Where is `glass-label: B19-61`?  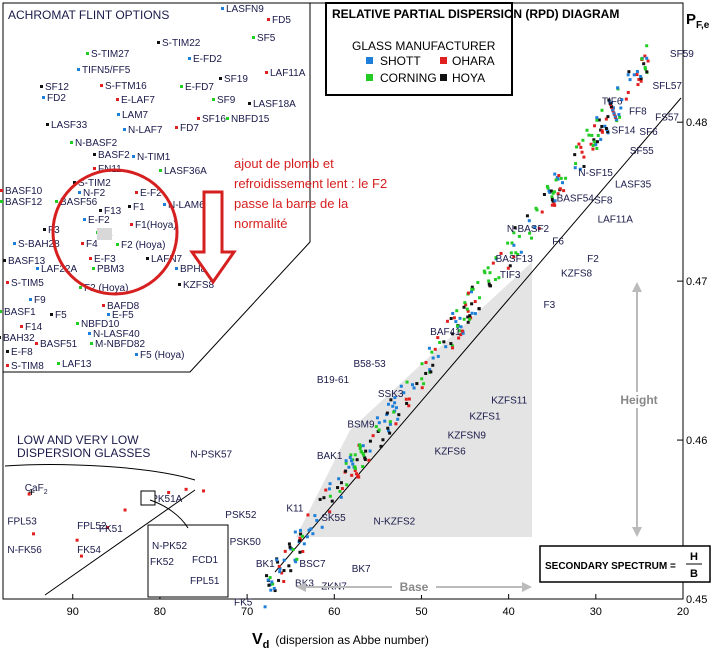 glass-label: B19-61 is located at coordinates (333, 380).